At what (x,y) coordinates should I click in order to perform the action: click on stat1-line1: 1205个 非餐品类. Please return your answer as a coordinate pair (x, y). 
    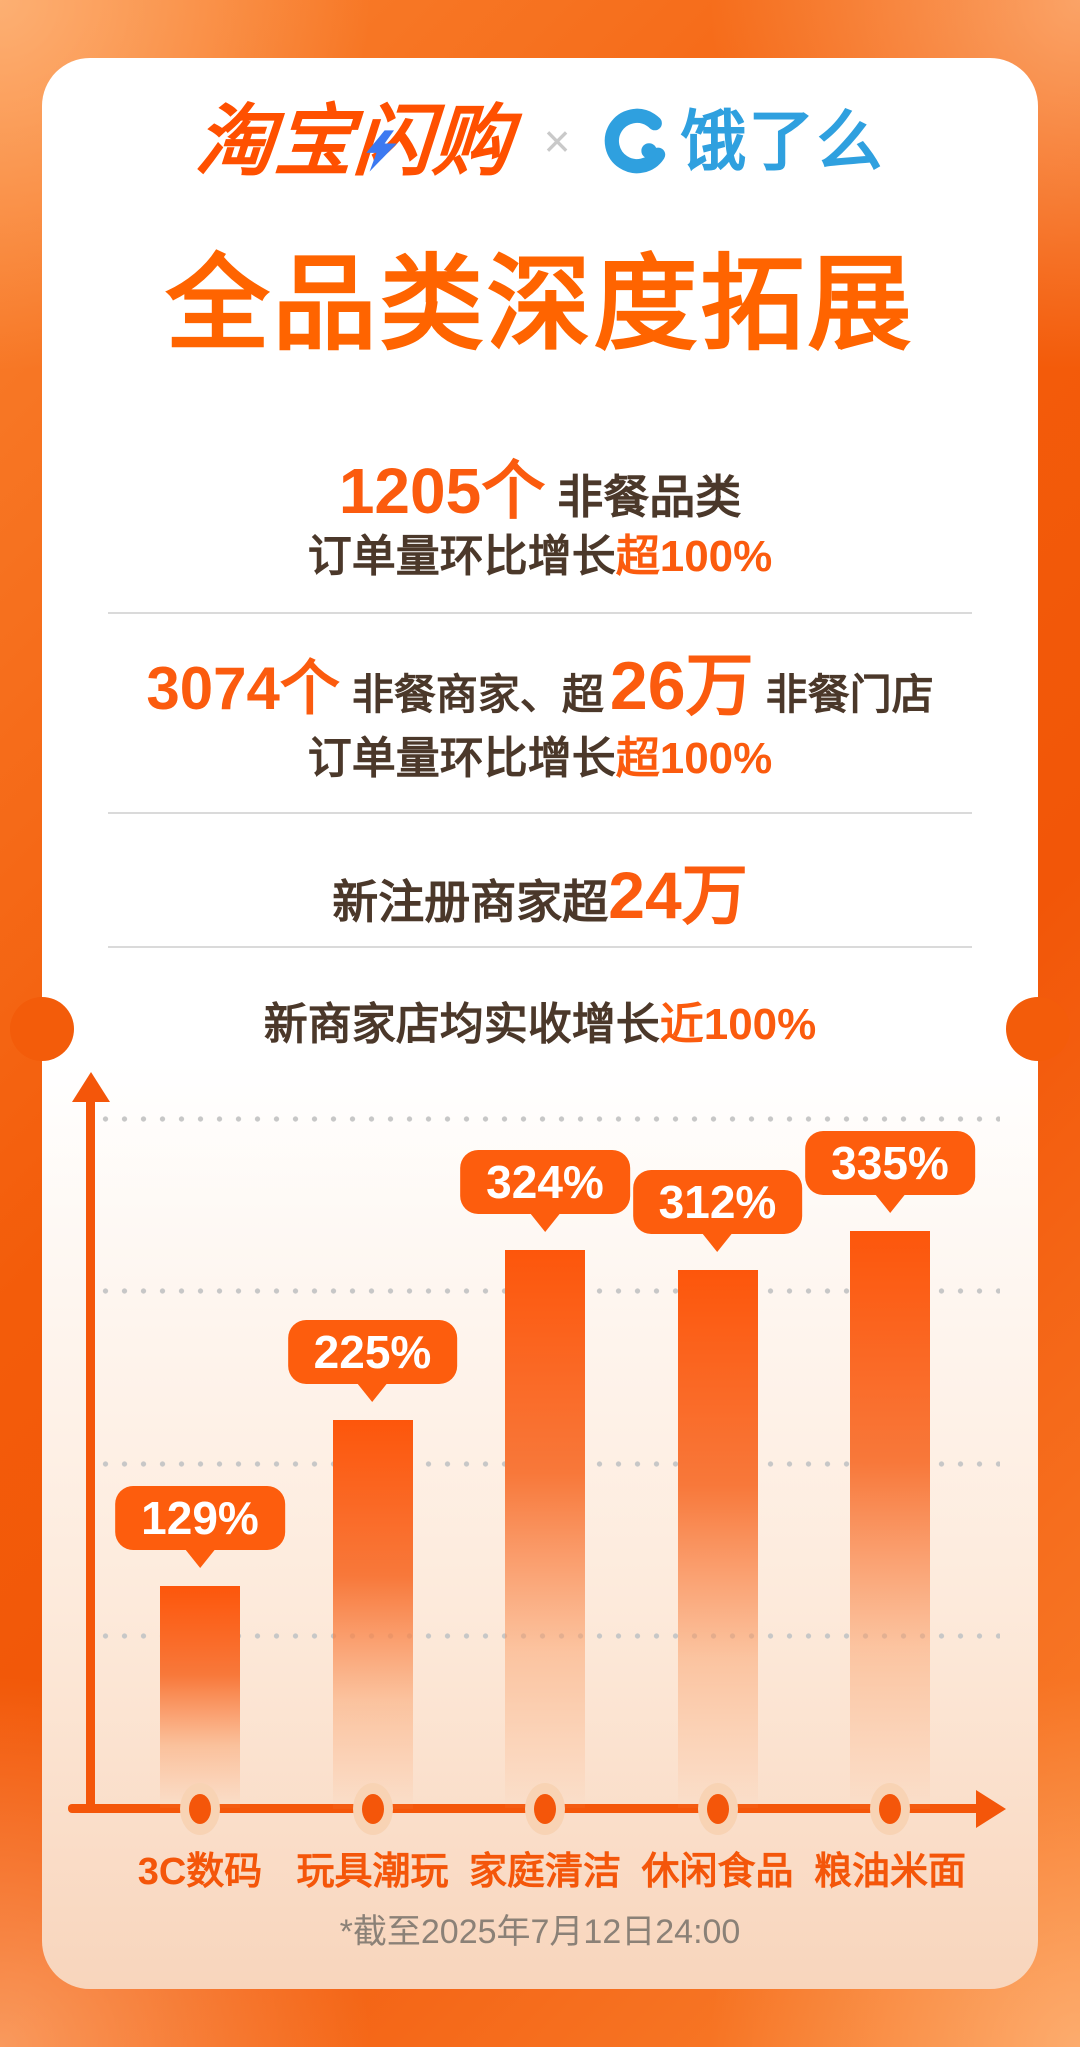
    Looking at the image, I should click on (540, 486).